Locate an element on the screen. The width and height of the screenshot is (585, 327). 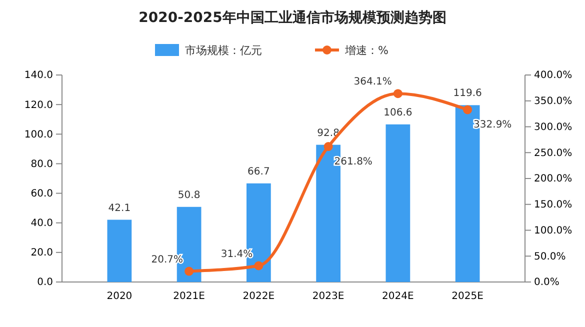
data-label: 119.6 is located at coordinates (467, 94).